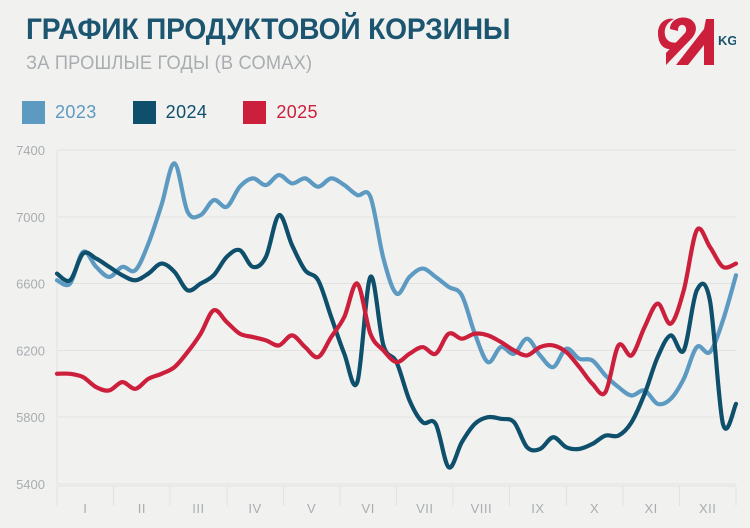 The image size is (750, 528). Describe the element at coordinates (33, 112) in the screenshot. I see `legend-swatch-2023` at that location.